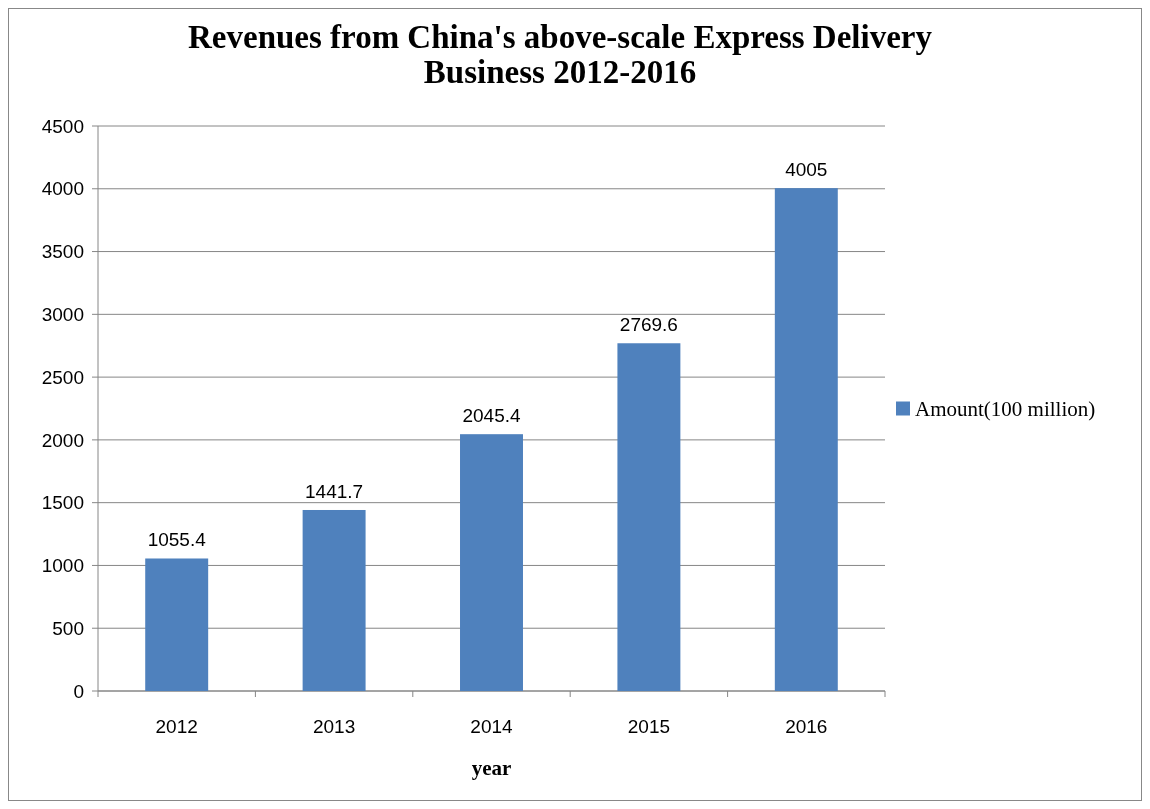 The width and height of the screenshot is (1150, 809). I want to click on y-tick-label: 4500, so click(62, 126).